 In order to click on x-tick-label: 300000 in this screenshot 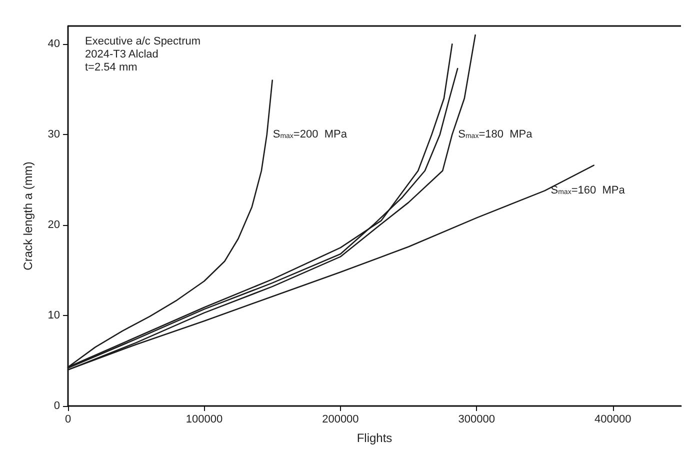, I will do `click(477, 420)`.